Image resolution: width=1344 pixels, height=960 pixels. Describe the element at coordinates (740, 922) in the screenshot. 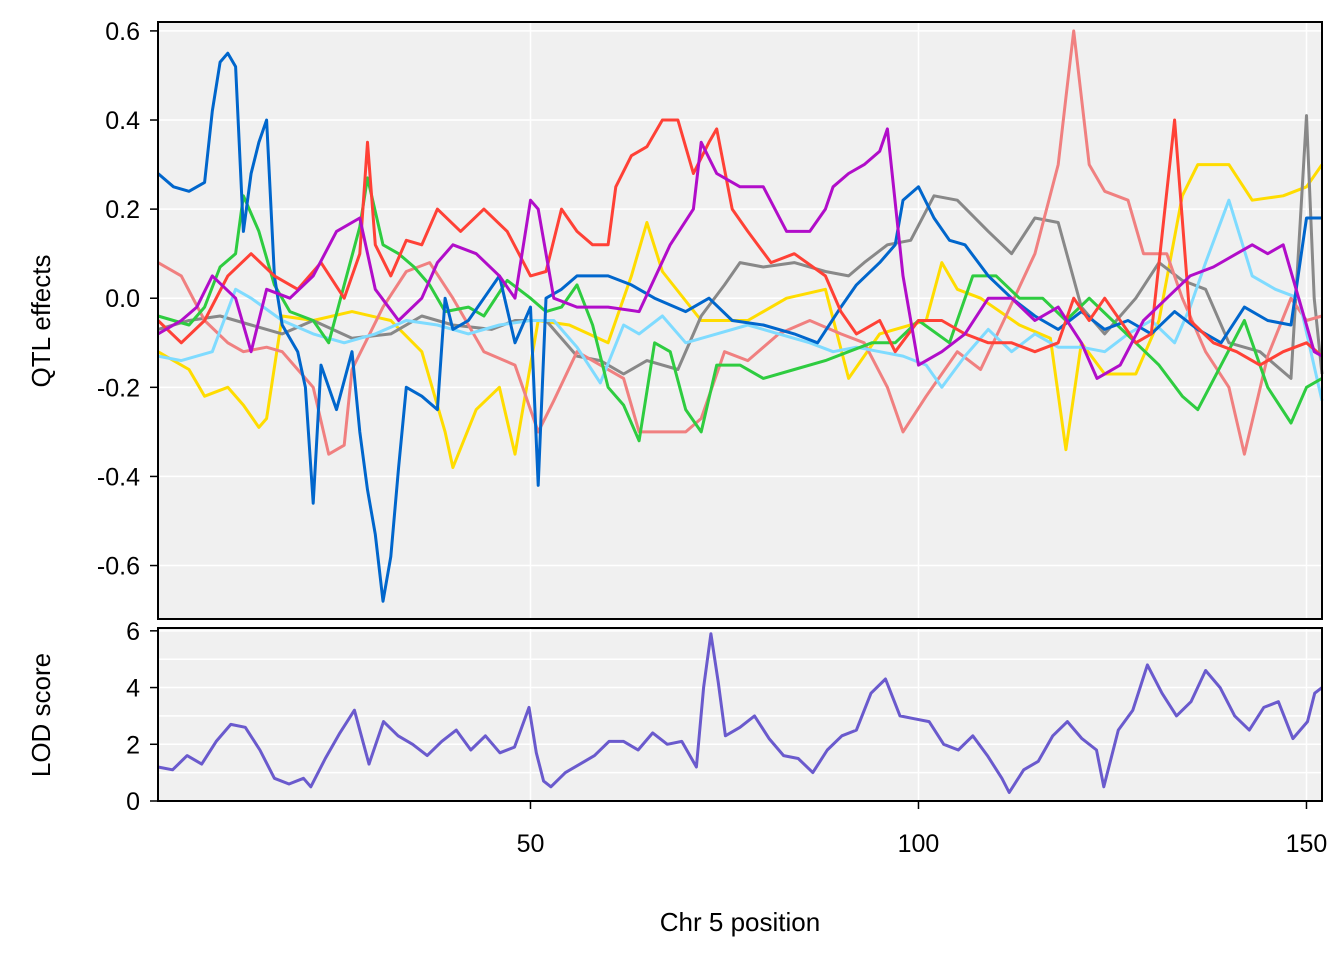

I see `x-axis-label: Chr 5 position` at that location.